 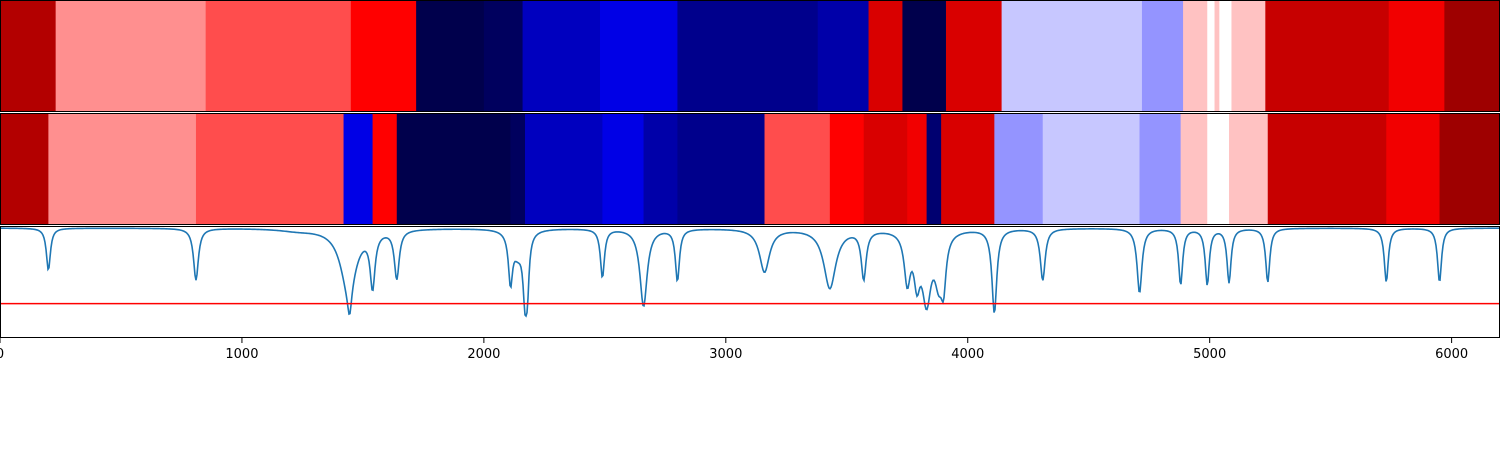 I want to click on x-tick-label: 6000, so click(x=1451, y=354).